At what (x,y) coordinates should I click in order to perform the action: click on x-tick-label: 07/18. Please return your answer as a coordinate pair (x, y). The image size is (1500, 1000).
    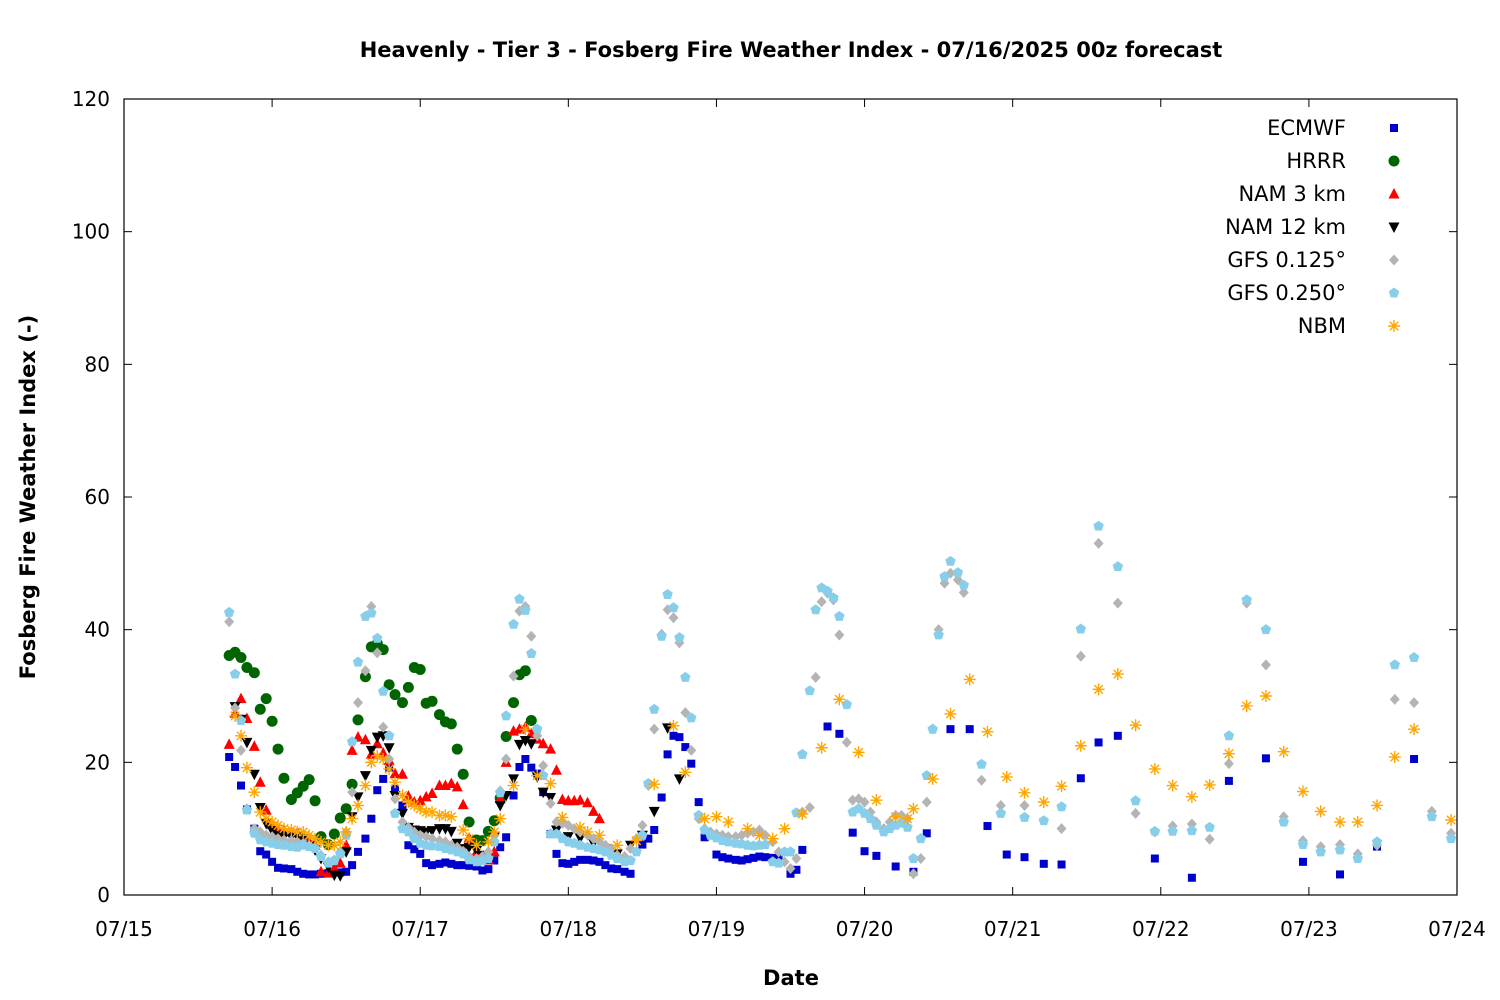
    Looking at the image, I should click on (569, 929).